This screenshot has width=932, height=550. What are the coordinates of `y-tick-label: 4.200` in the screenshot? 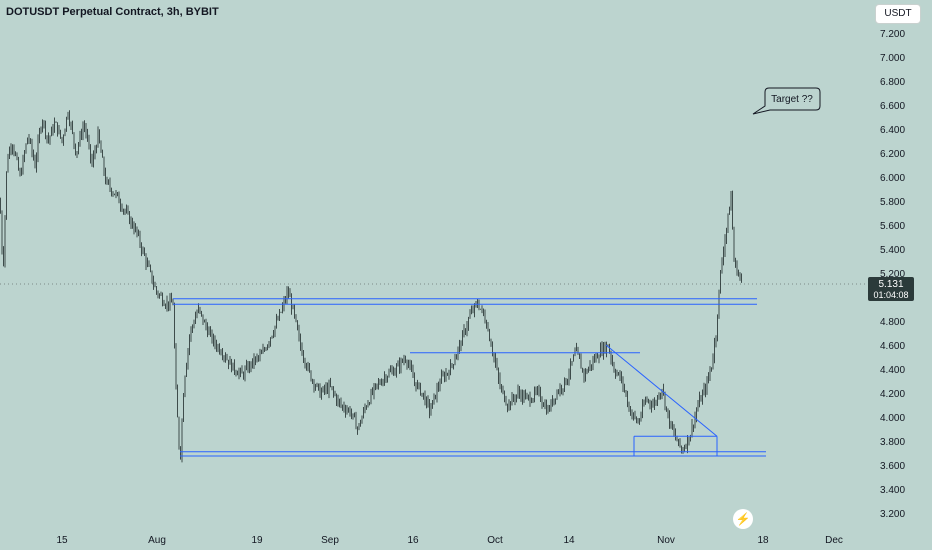 It's located at (892, 394).